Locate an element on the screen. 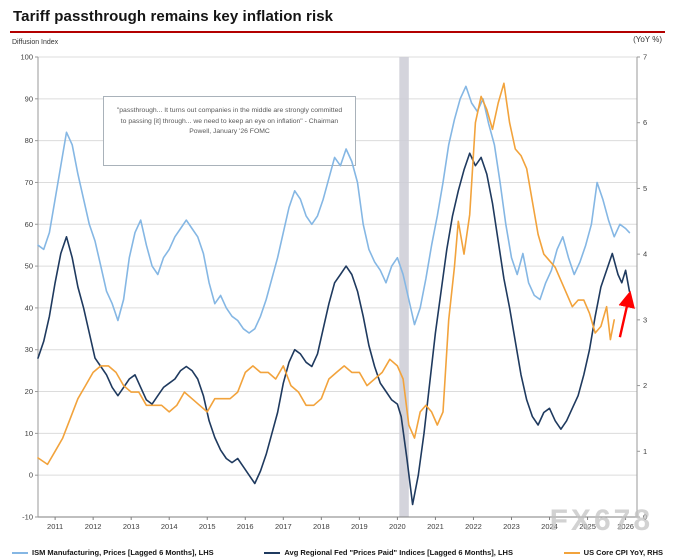  svg-text: 2024 is located at coordinates (549, 526).